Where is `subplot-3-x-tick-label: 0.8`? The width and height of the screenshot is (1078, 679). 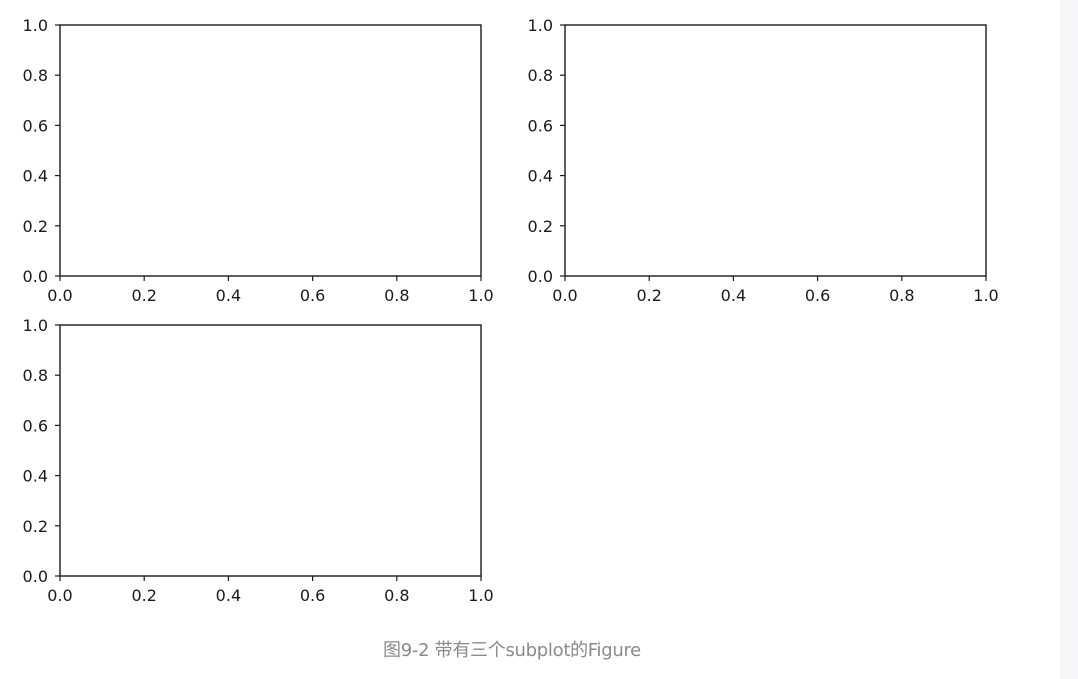 subplot-3-x-tick-label: 0.8 is located at coordinates (396, 595).